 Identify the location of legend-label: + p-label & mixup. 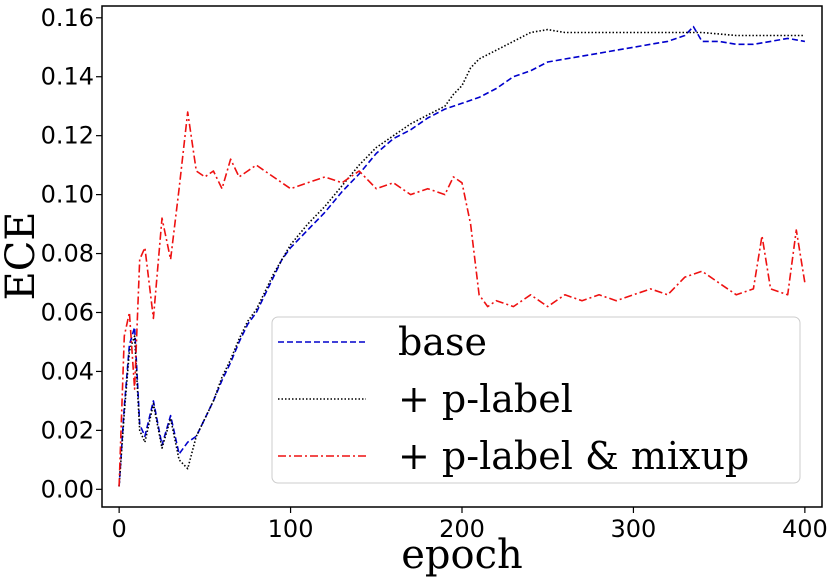
(573, 456).